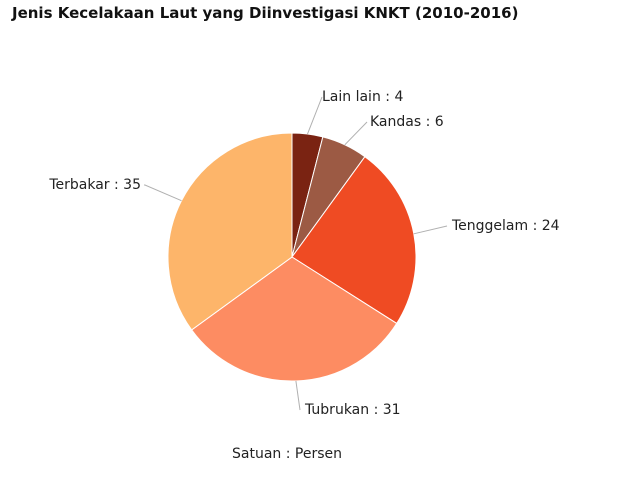  What do you see at coordinates (354, 240) in the screenshot?
I see `pie-slice-tenggelam` at bounding box center [354, 240].